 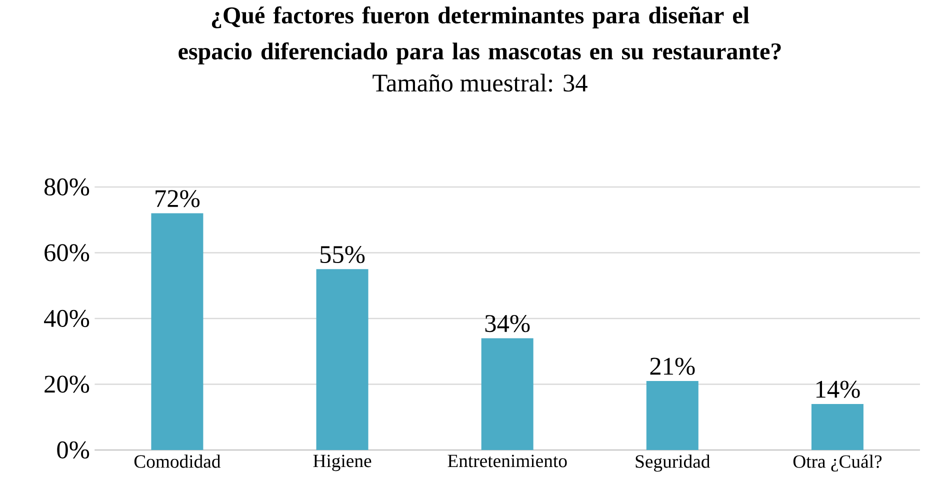 I want to click on chart-title: ¿Qué factores fueron determinantes para diseñar el espacio diferenciado para las mascotas en su restaurante?, so click(x=479, y=35).